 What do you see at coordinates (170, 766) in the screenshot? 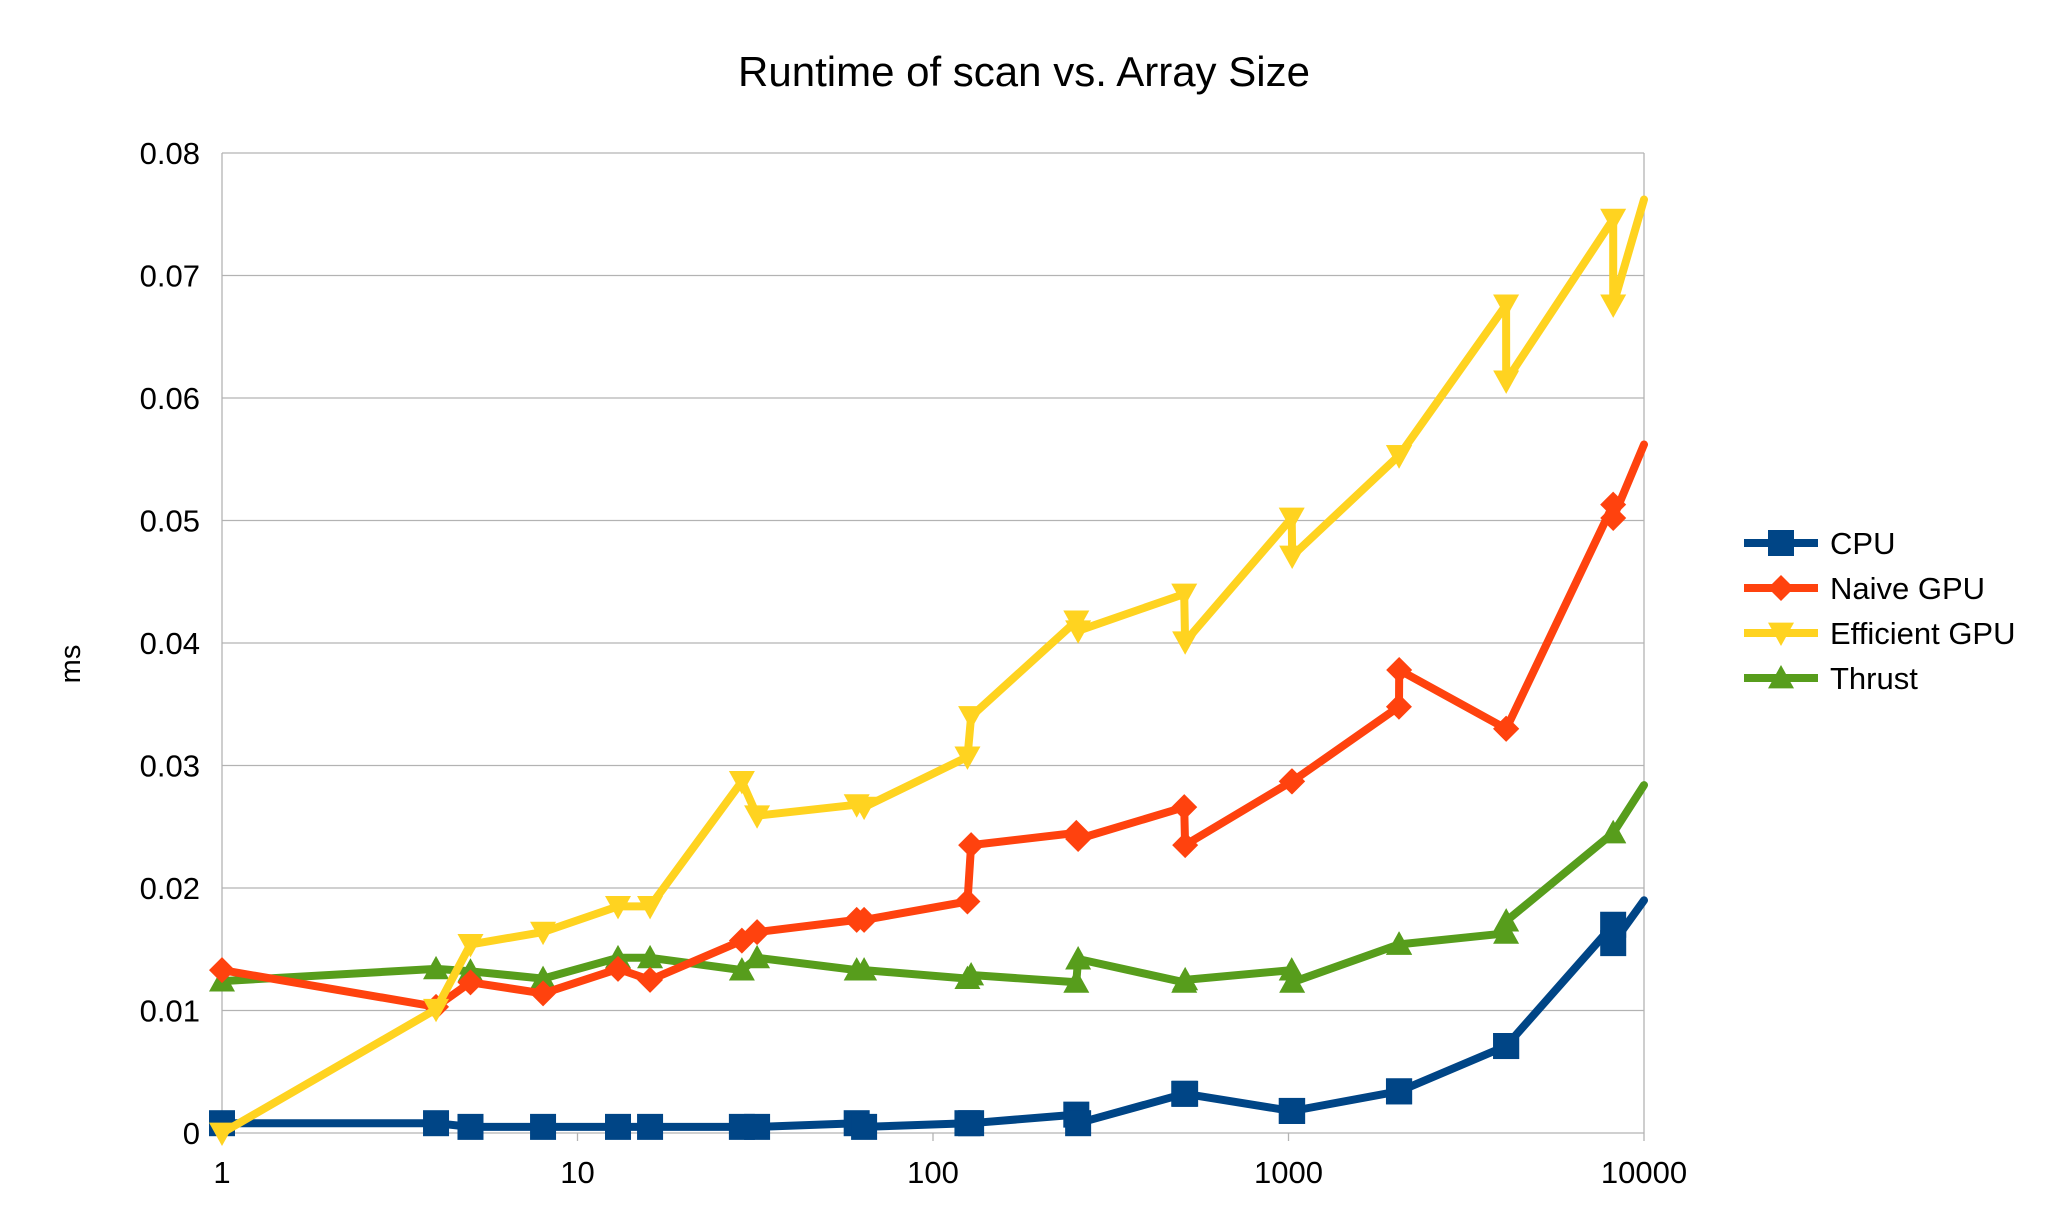
I see `y-tick-label: 0.03` at bounding box center [170, 766].